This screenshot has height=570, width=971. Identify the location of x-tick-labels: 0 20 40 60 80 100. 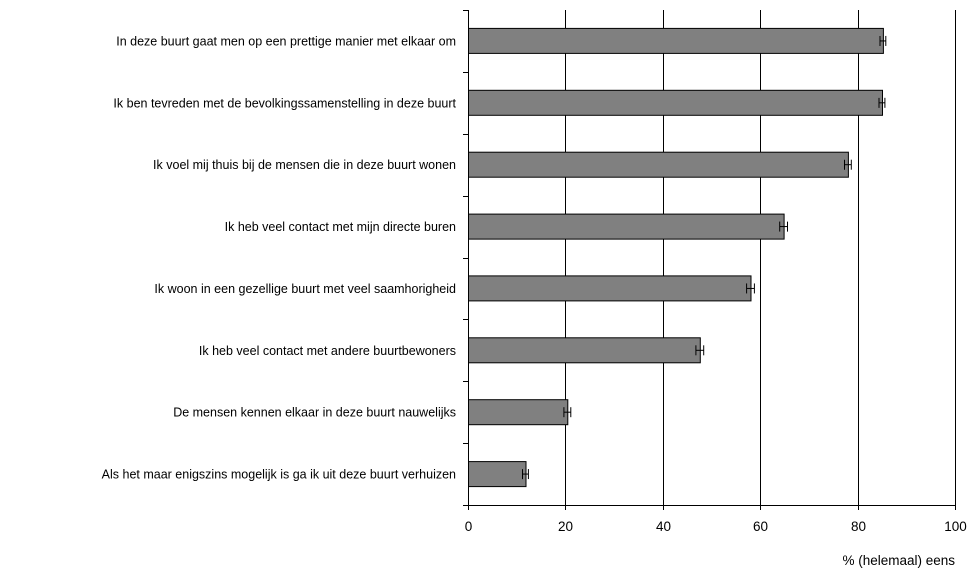
(716, 526).